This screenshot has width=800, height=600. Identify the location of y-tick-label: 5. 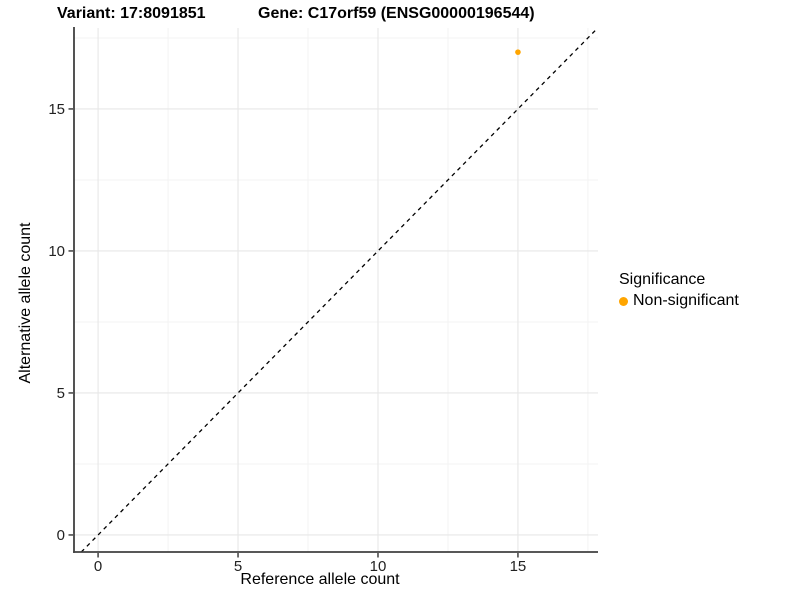
(61, 393).